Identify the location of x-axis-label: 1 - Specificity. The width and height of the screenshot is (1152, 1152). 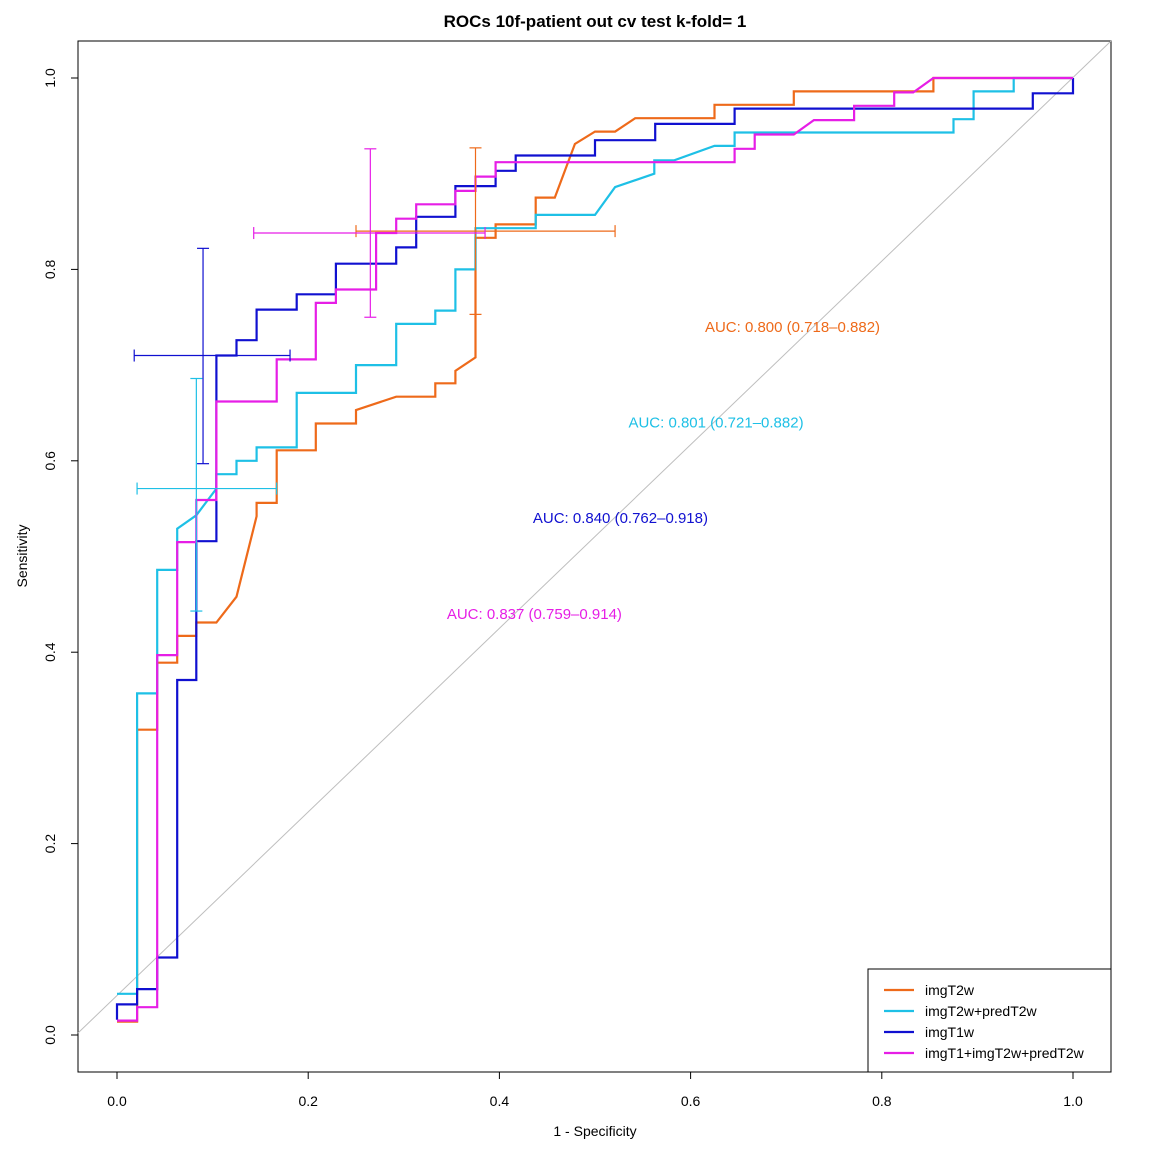
(594, 1131).